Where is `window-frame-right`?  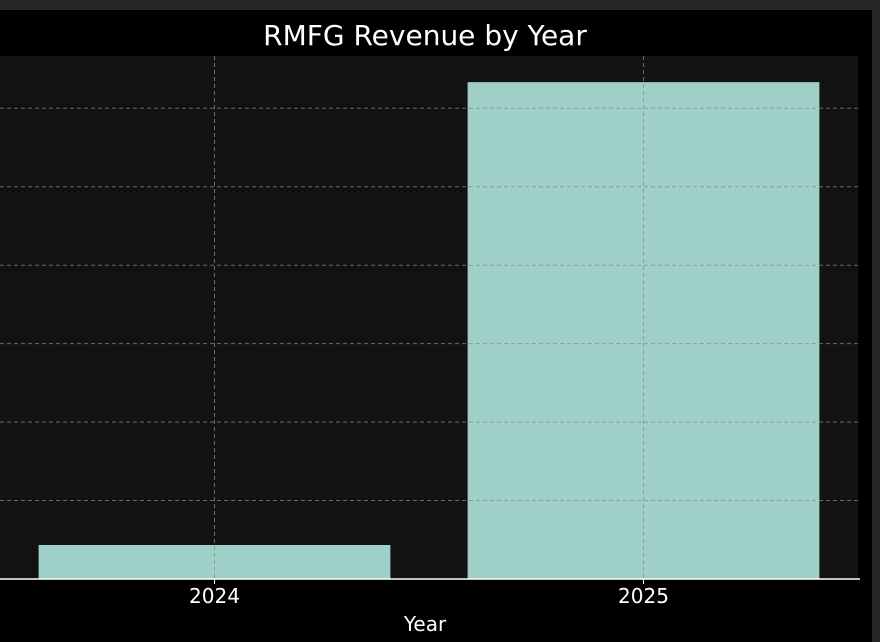 window-frame-right is located at coordinates (876, 321).